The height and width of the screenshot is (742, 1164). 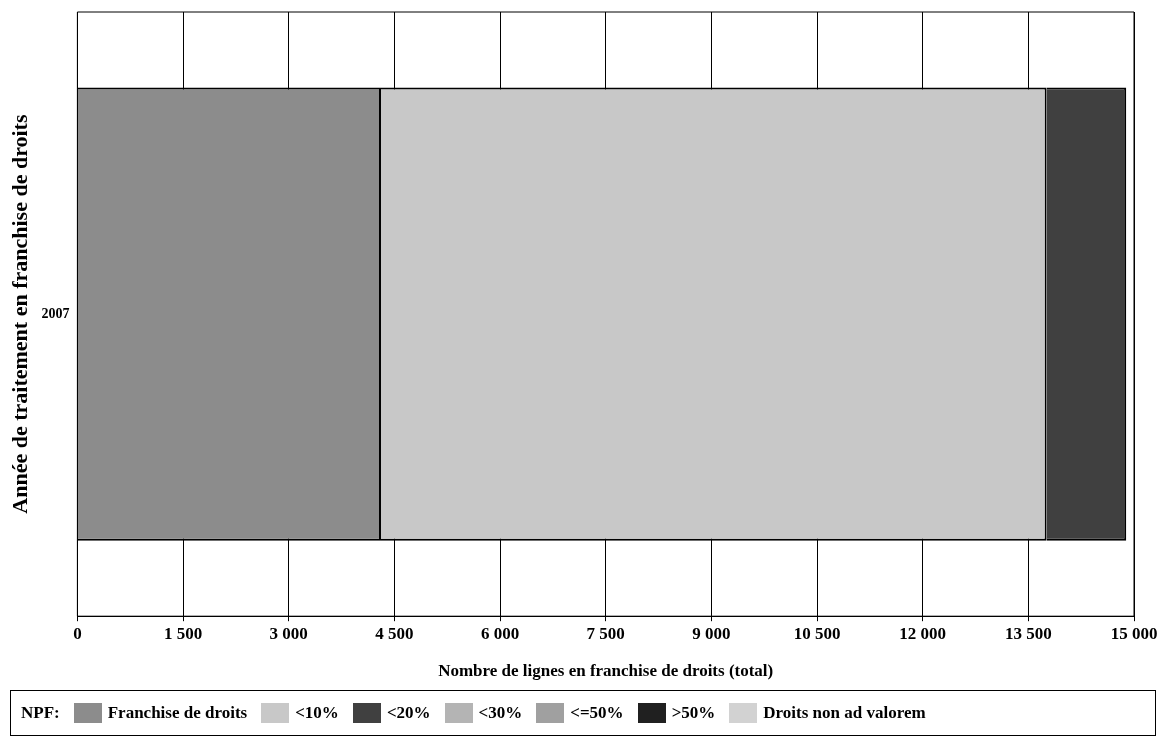 What do you see at coordinates (19, 314) in the screenshot?
I see `y-axis-title: Année de traitement en franchise de droits` at bounding box center [19, 314].